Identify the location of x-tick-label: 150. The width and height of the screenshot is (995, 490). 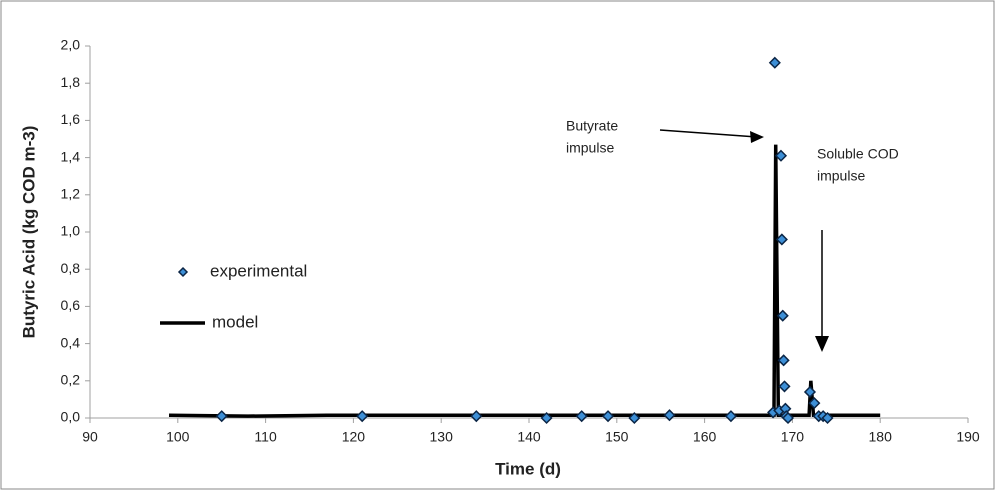
(617, 437).